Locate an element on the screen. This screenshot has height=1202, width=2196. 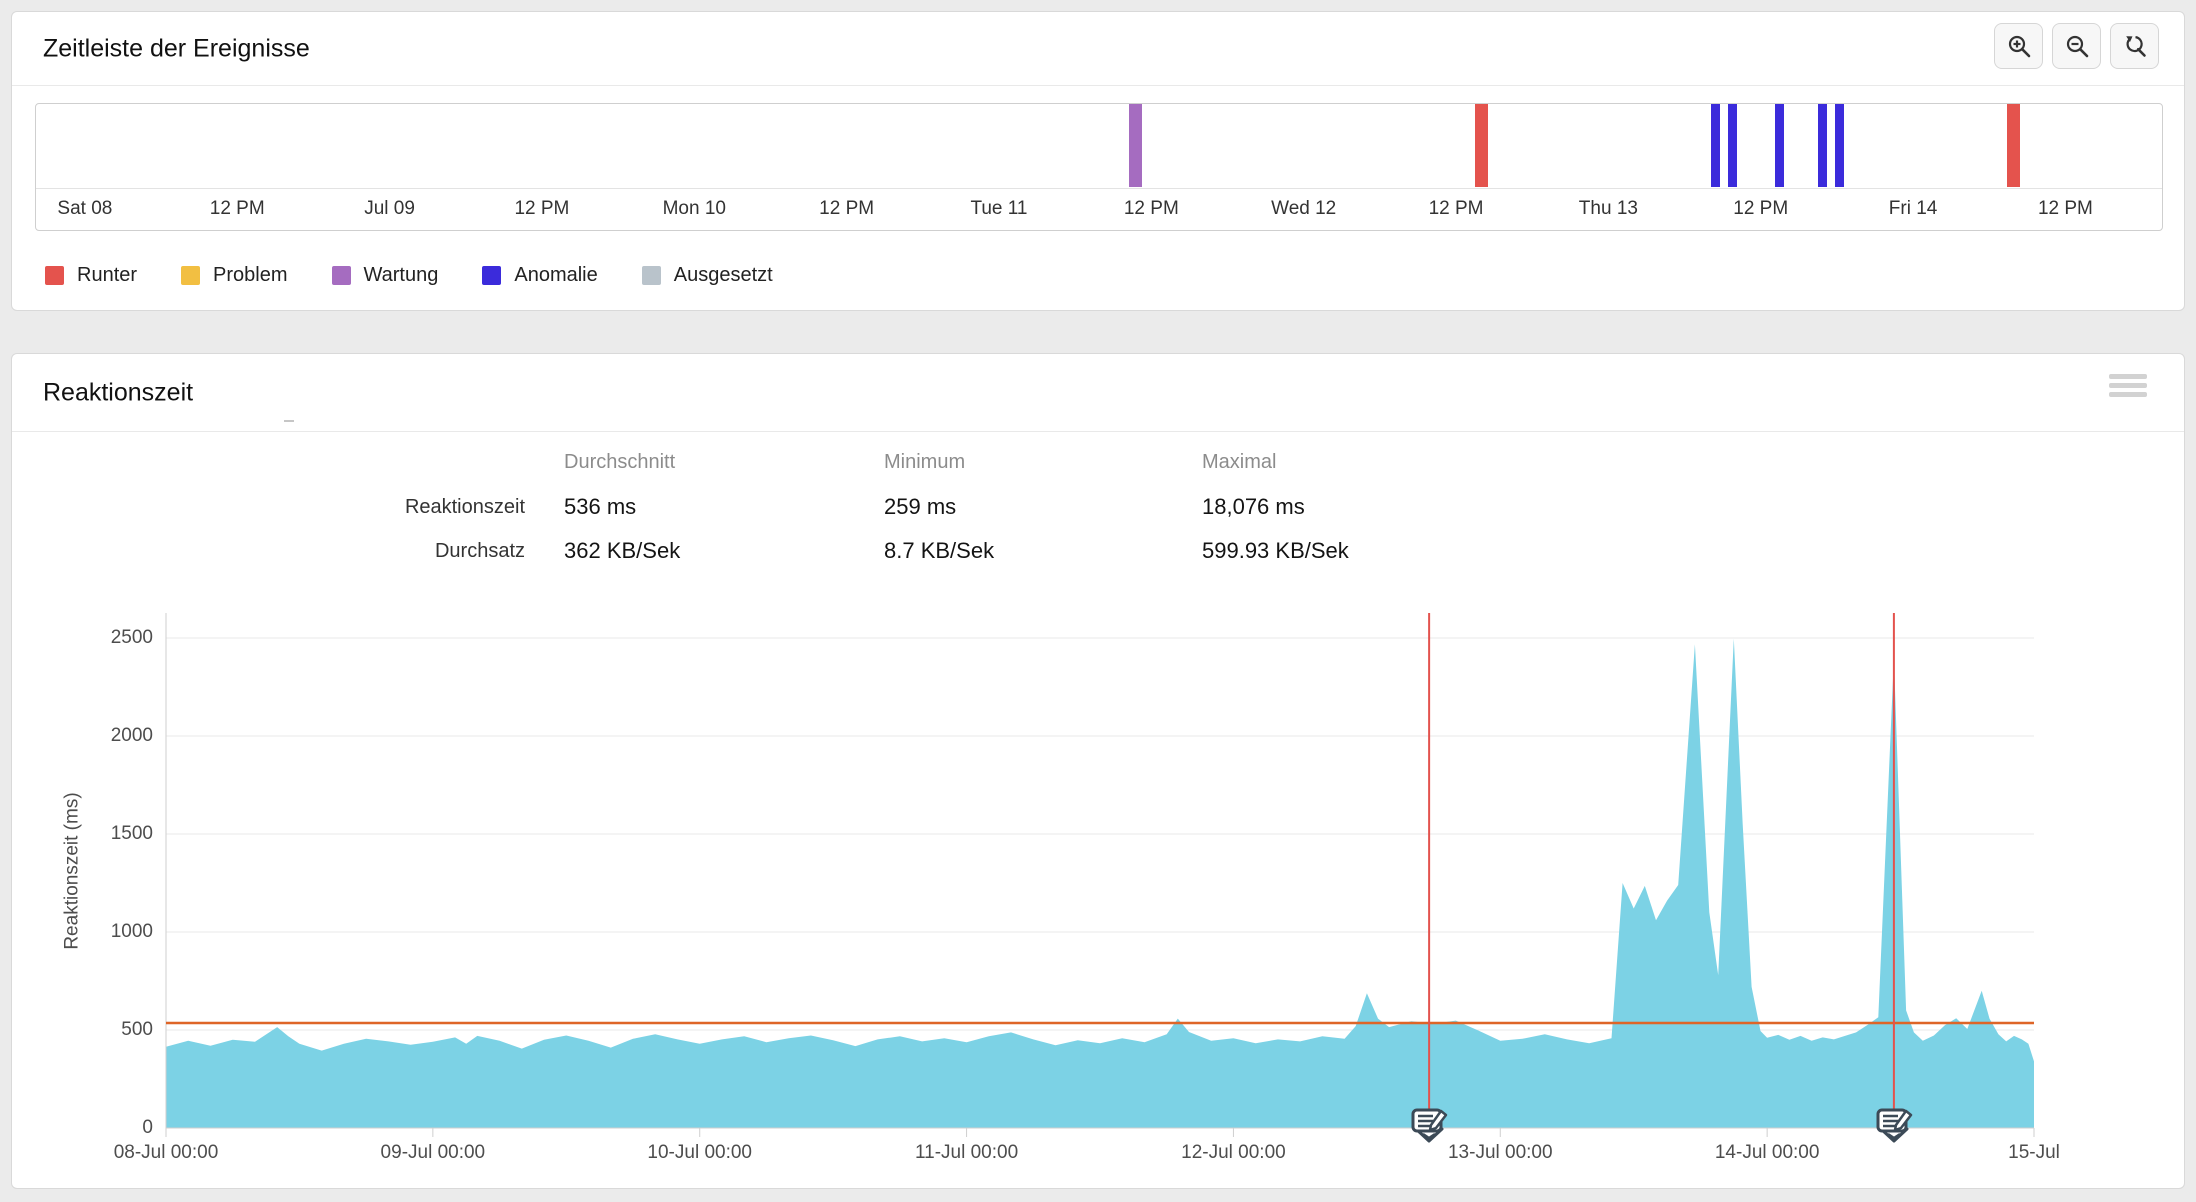
y-axis-tick-label: 2000 is located at coordinates (131, 735).